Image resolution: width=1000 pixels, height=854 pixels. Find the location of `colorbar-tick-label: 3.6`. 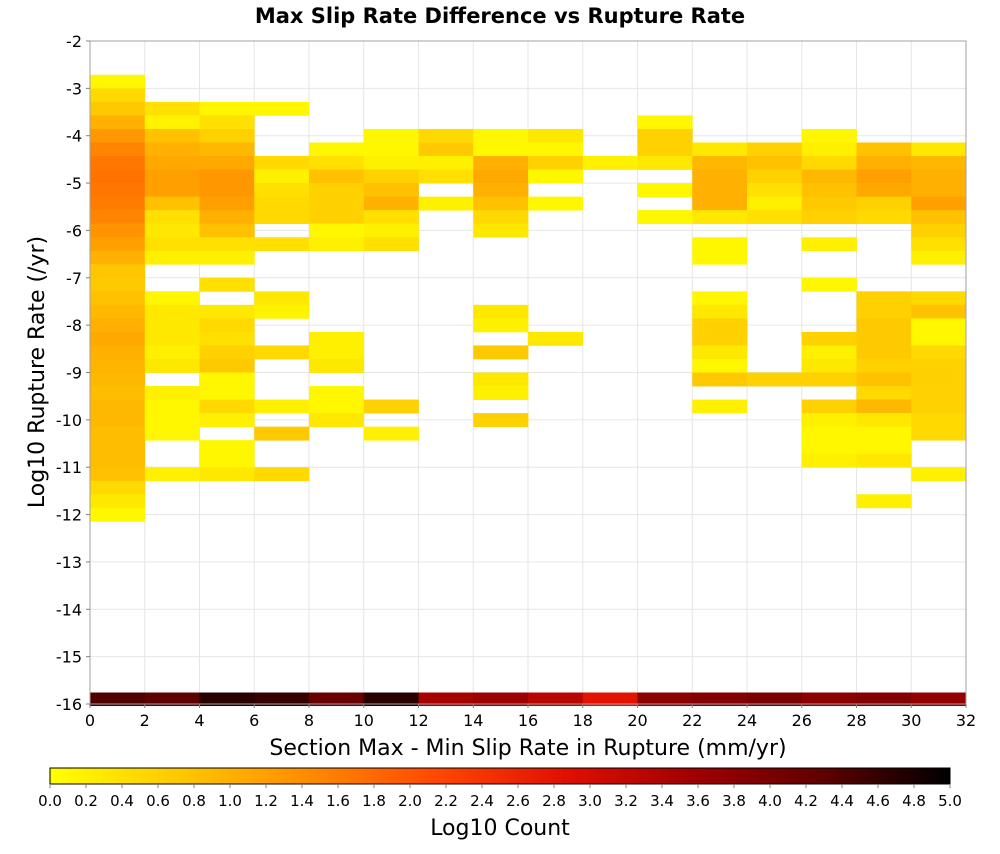

colorbar-tick-label: 3.6 is located at coordinates (698, 801).